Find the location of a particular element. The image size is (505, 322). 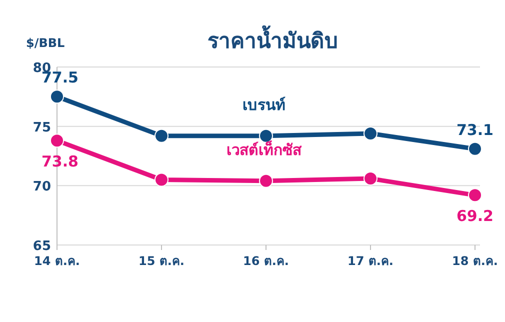

x-tick-label: 15 ต.ค. is located at coordinates (161, 261).